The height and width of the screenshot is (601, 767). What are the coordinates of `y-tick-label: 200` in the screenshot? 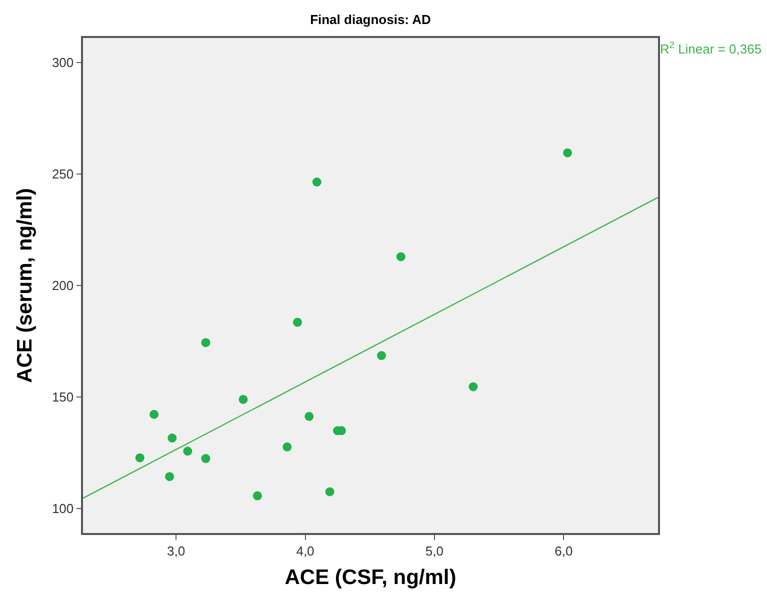 It's located at (63, 286).